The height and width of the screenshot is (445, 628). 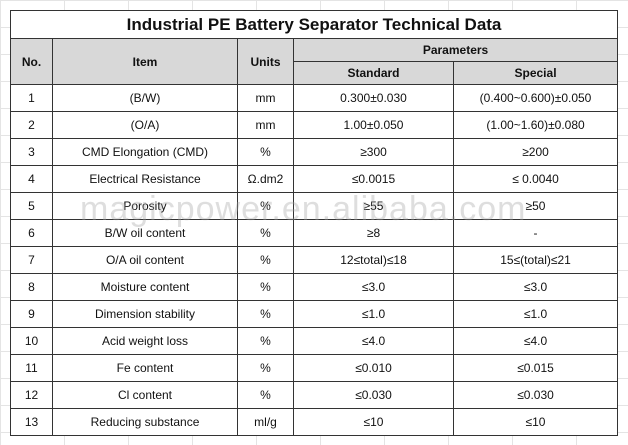 I want to click on header-standard: Standard, so click(x=373, y=73).